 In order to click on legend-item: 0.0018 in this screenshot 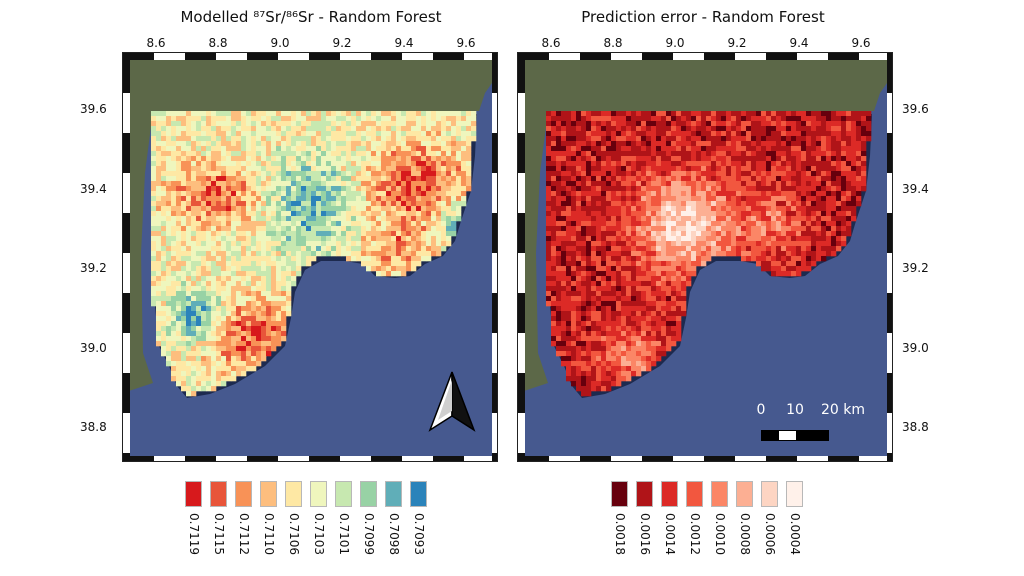, I will do `click(619, 518)`.